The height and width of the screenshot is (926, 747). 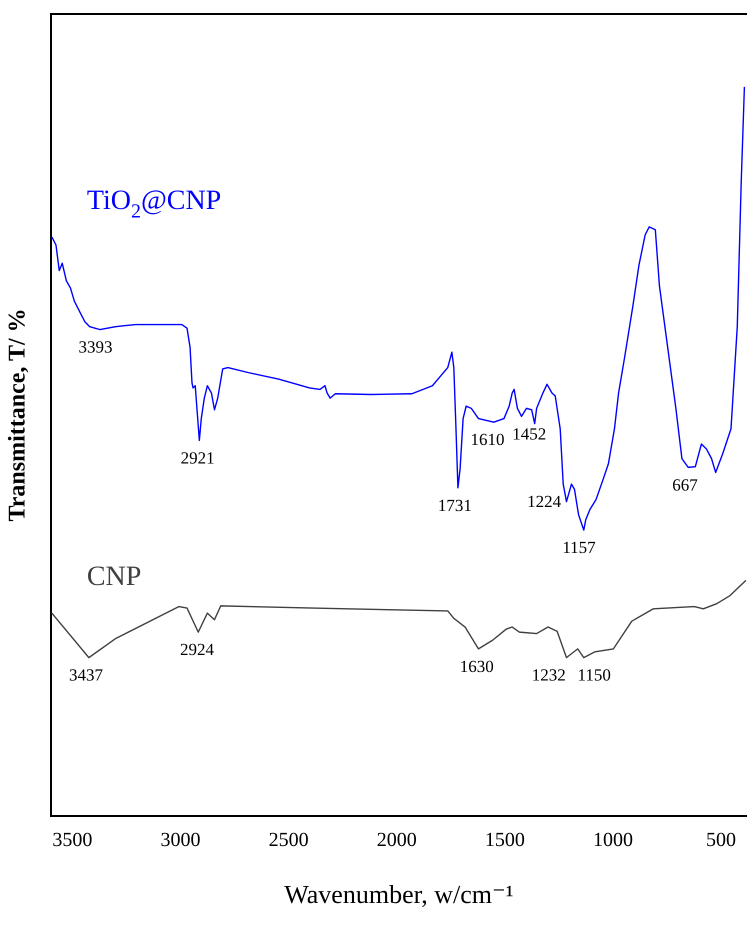 What do you see at coordinates (721, 840) in the screenshot?
I see `x-tick-label: 500` at bounding box center [721, 840].